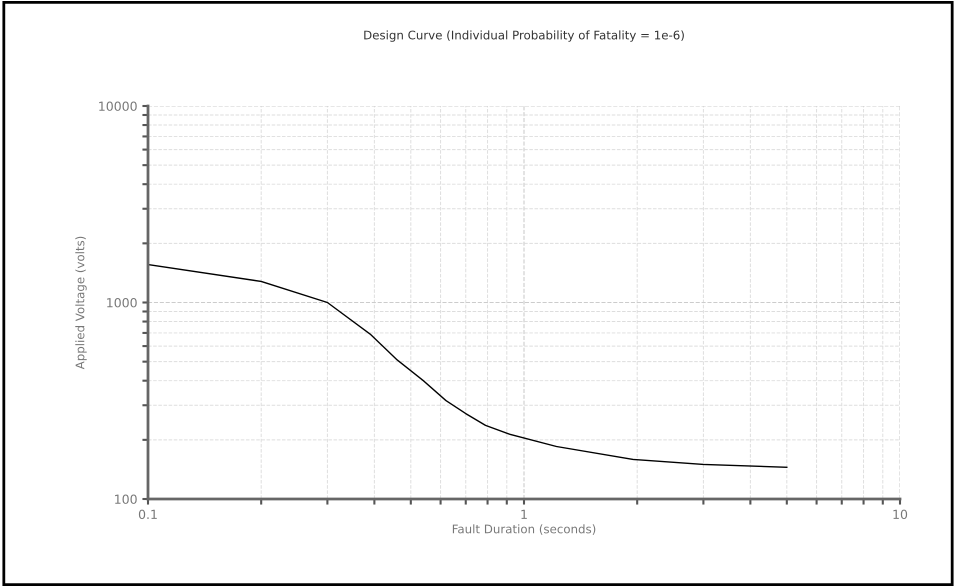 The height and width of the screenshot is (587, 956). I want to click on x-tick-label: 1, so click(524, 514).